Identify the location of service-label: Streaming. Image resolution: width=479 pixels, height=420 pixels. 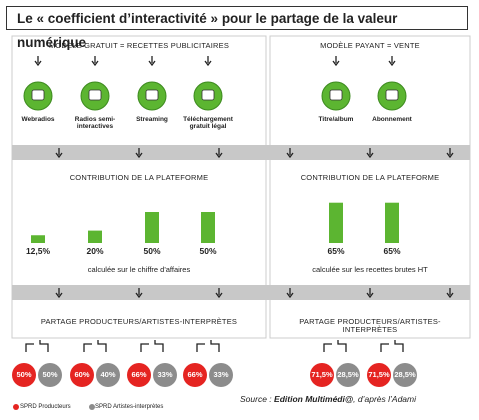
(152, 119).